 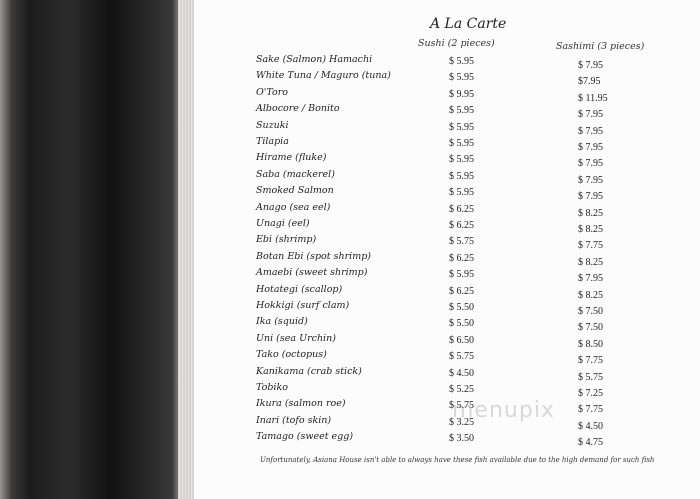 I want to click on item-sashimi-price: $ 4.75, so click(x=590, y=443).